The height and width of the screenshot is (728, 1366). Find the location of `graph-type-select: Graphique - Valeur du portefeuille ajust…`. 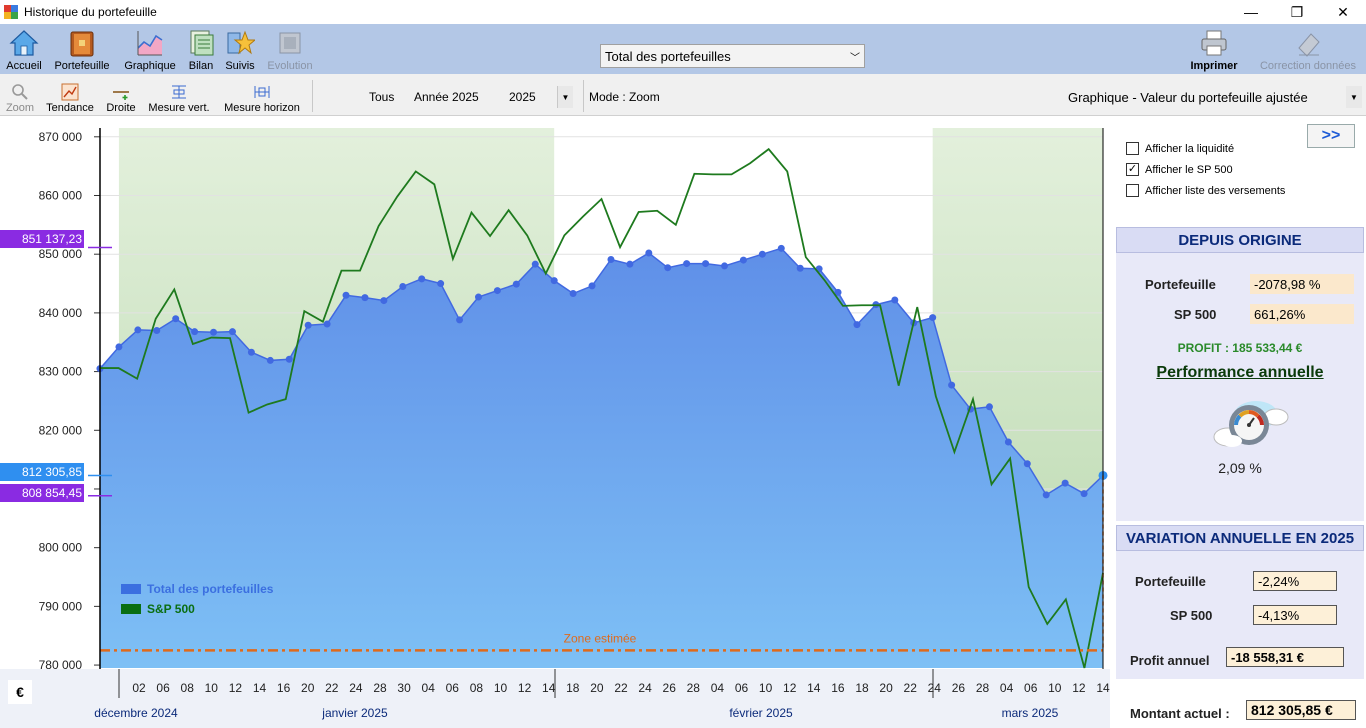

graph-type-select: Graphique - Valeur du portefeuille ajust… is located at coordinates (1212, 97).